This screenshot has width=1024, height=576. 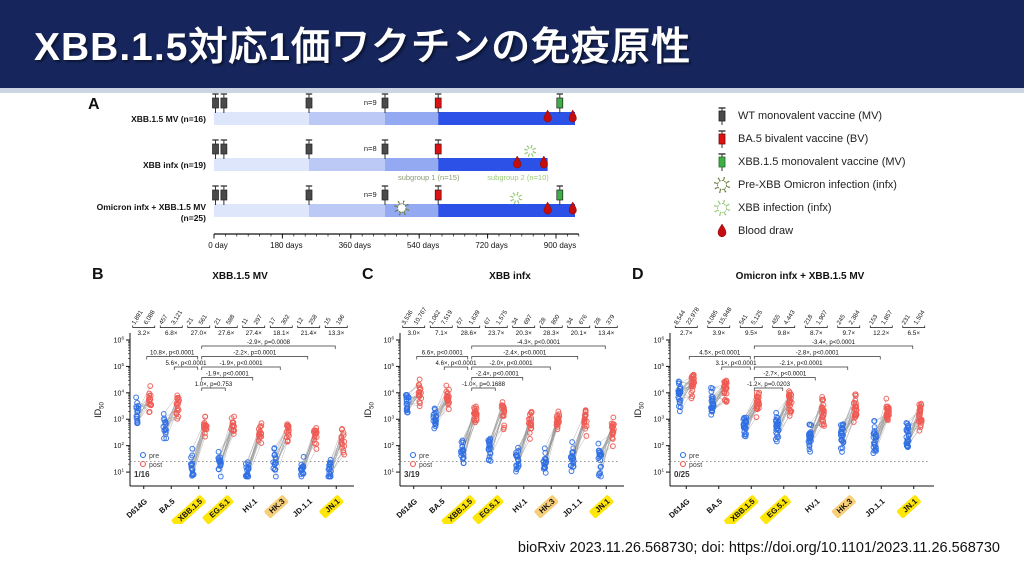 What do you see at coordinates (286, 245) in the screenshot?
I see `svg-text: 180 days` at bounding box center [286, 245].